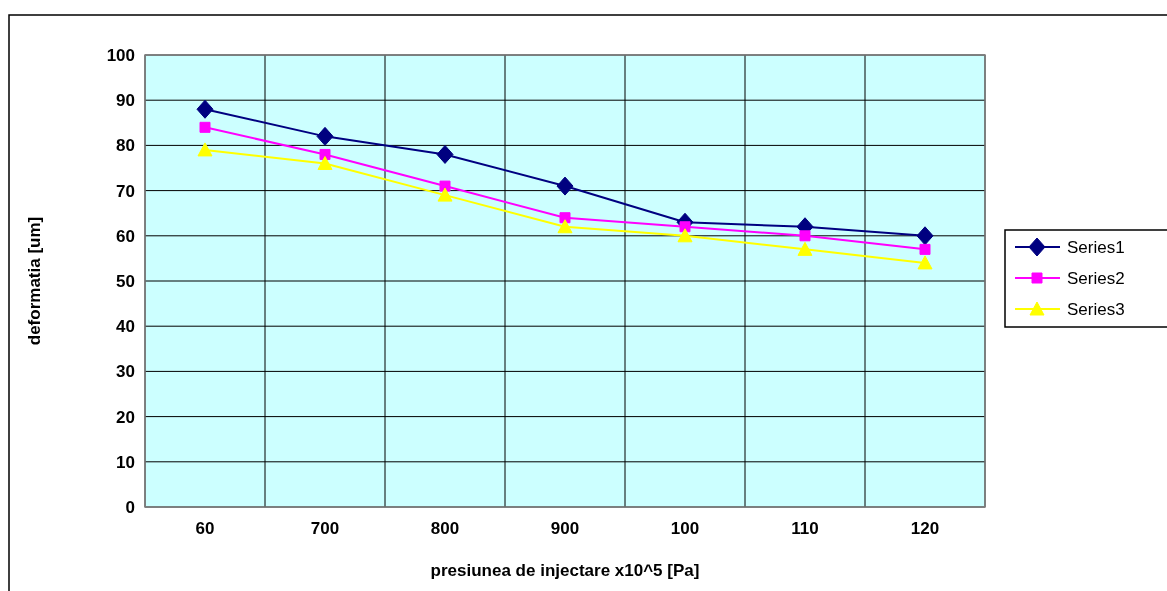 The height and width of the screenshot is (591, 1167). What do you see at coordinates (565, 570) in the screenshot?
I see `x-axis-title: presiunea de injectare x10^5 [Pa]` at bounding box center [565, 570].